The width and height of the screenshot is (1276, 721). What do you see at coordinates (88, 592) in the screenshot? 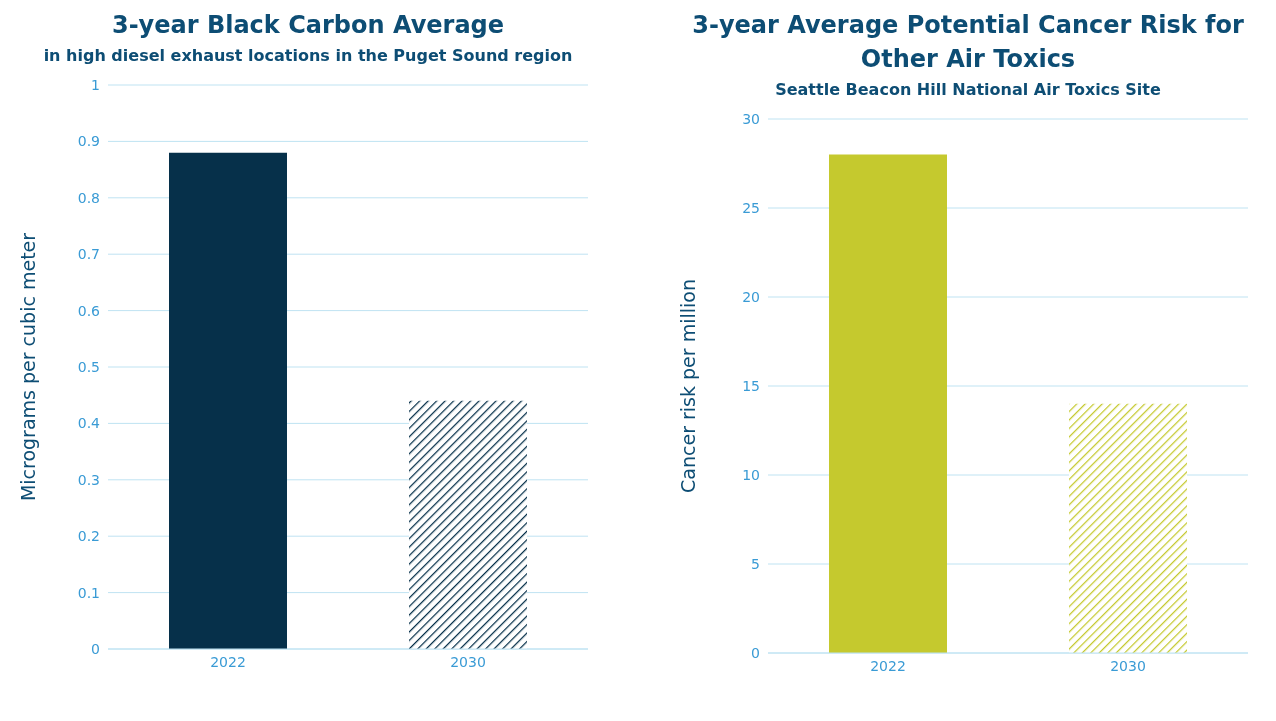
I see `y-tick-label: 0.1` at bounding box center [88, 592].